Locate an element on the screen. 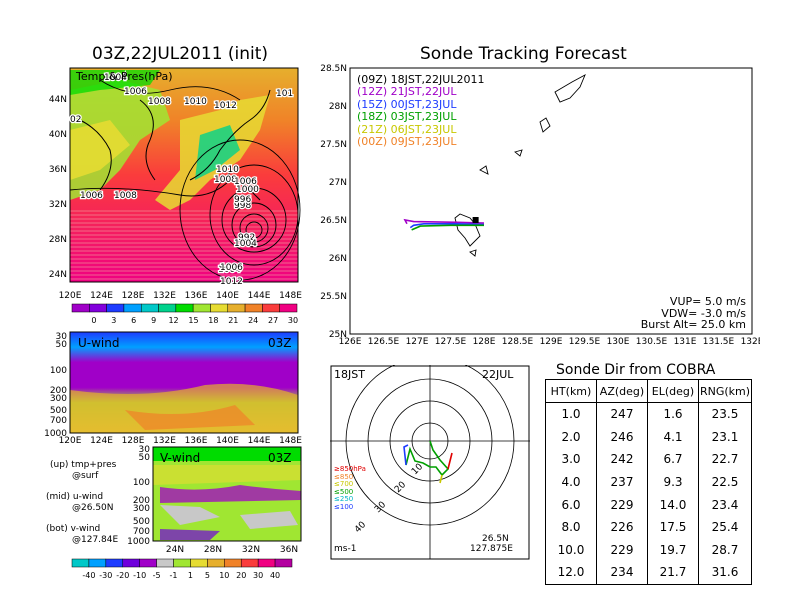  polar-lat: 26.5N is located at coordinates (495, 539).